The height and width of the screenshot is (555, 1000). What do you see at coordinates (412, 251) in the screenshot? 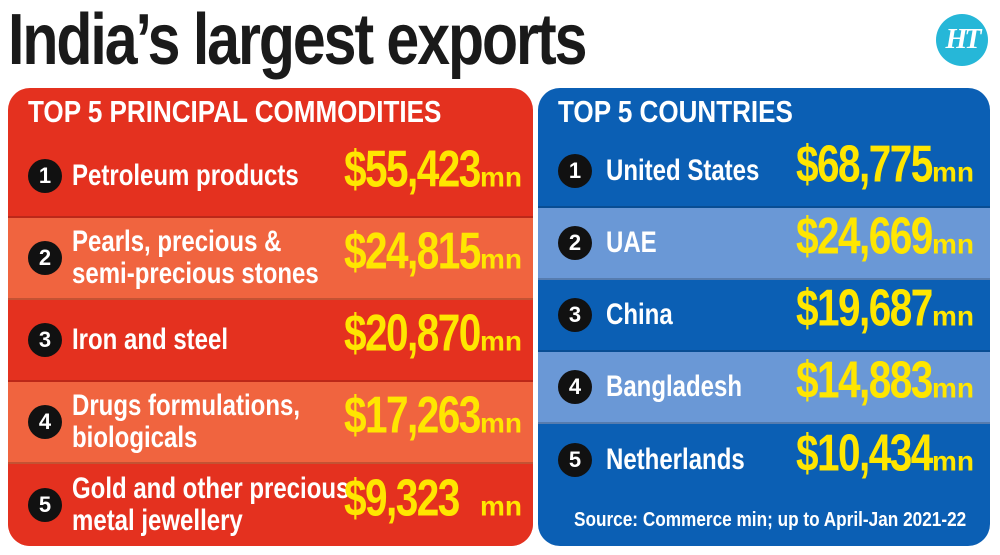
I see `value-amount: $24,815` at bounding box center [412, 251].